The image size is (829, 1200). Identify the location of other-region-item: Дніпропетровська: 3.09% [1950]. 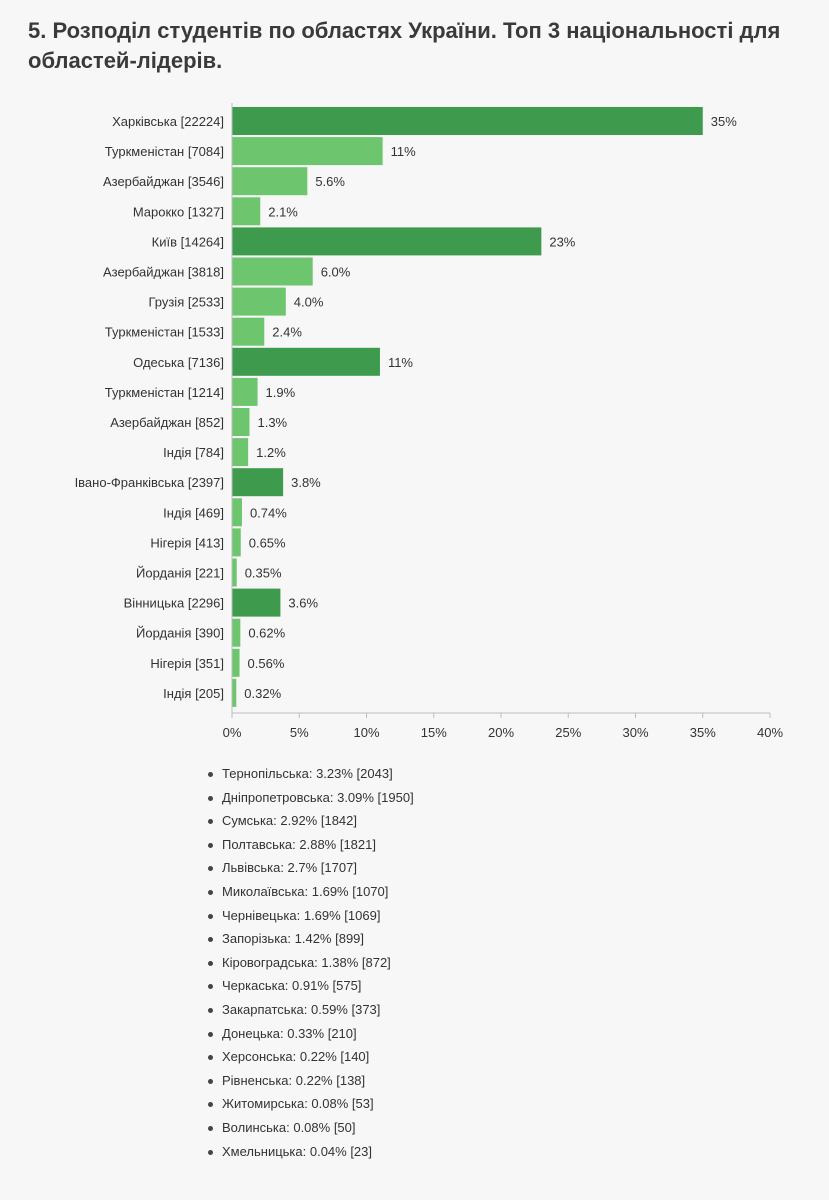
(309, 798).